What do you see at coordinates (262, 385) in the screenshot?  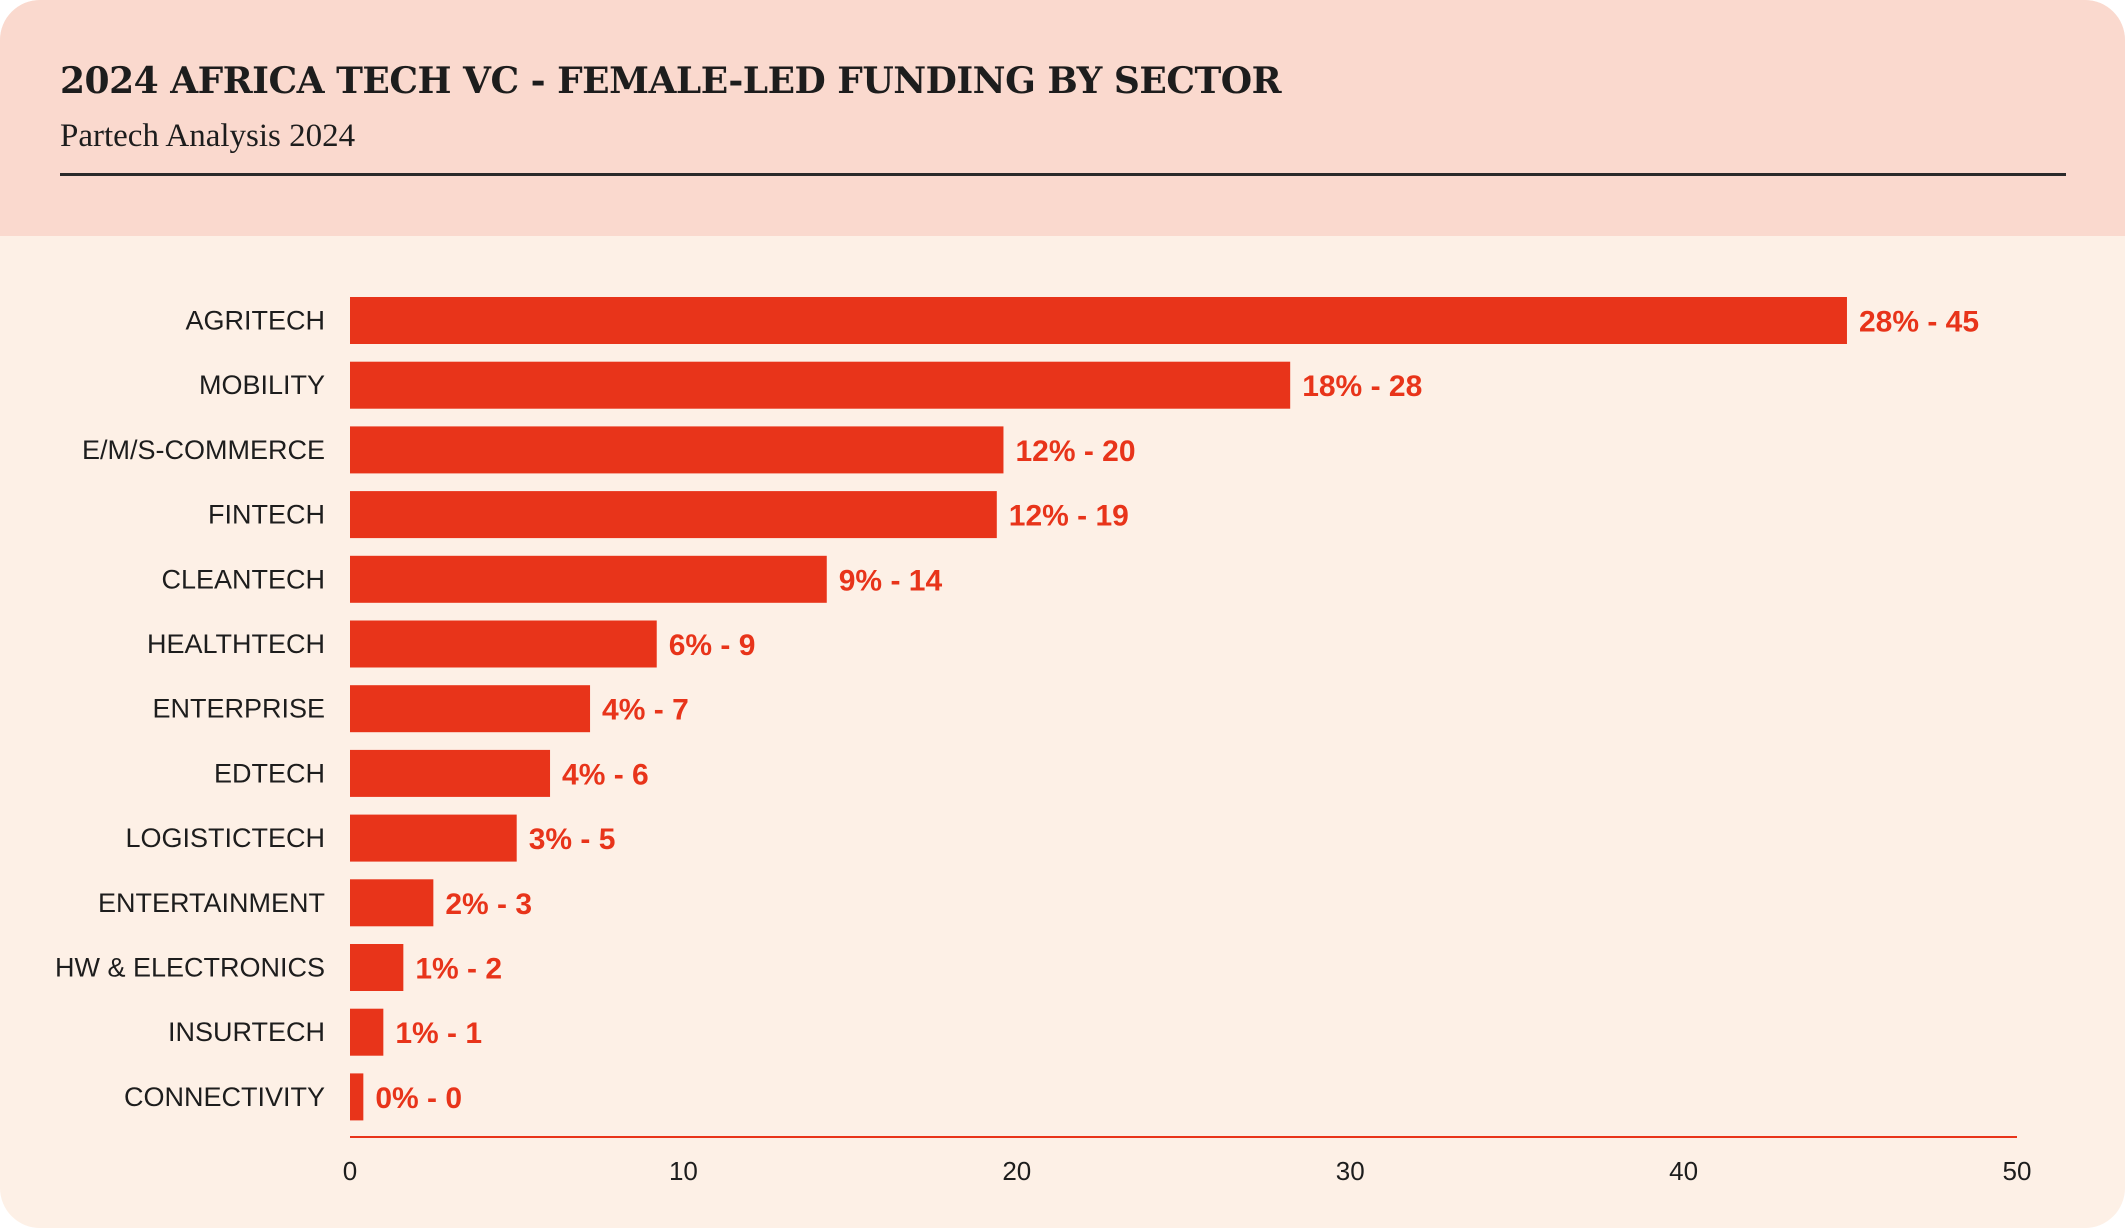 I see `category-label: MOBILITY` at bounding box center [262, 385].